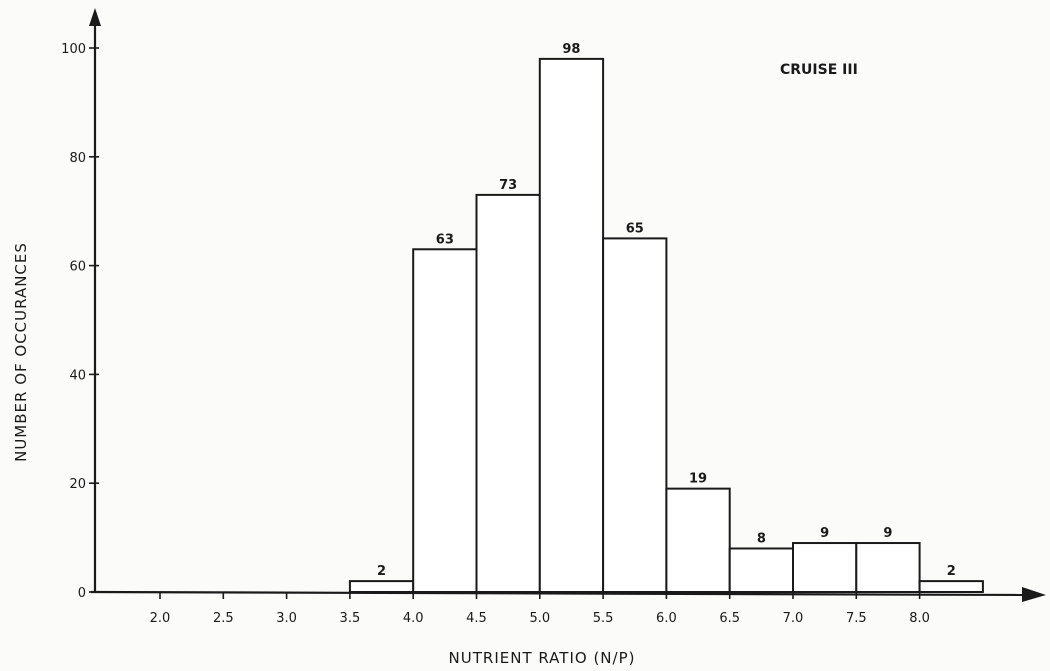  I want to click on y-tick-label: 60, so click(77, 267).